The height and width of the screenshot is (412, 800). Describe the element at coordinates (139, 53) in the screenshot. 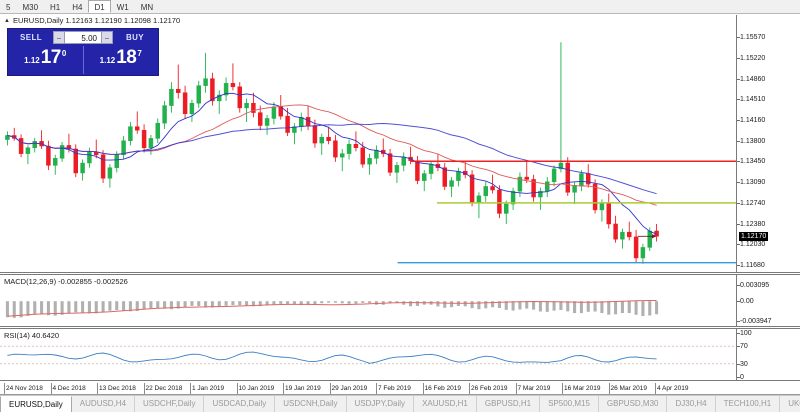

I see `buy-price-fraction: 7` at that location.